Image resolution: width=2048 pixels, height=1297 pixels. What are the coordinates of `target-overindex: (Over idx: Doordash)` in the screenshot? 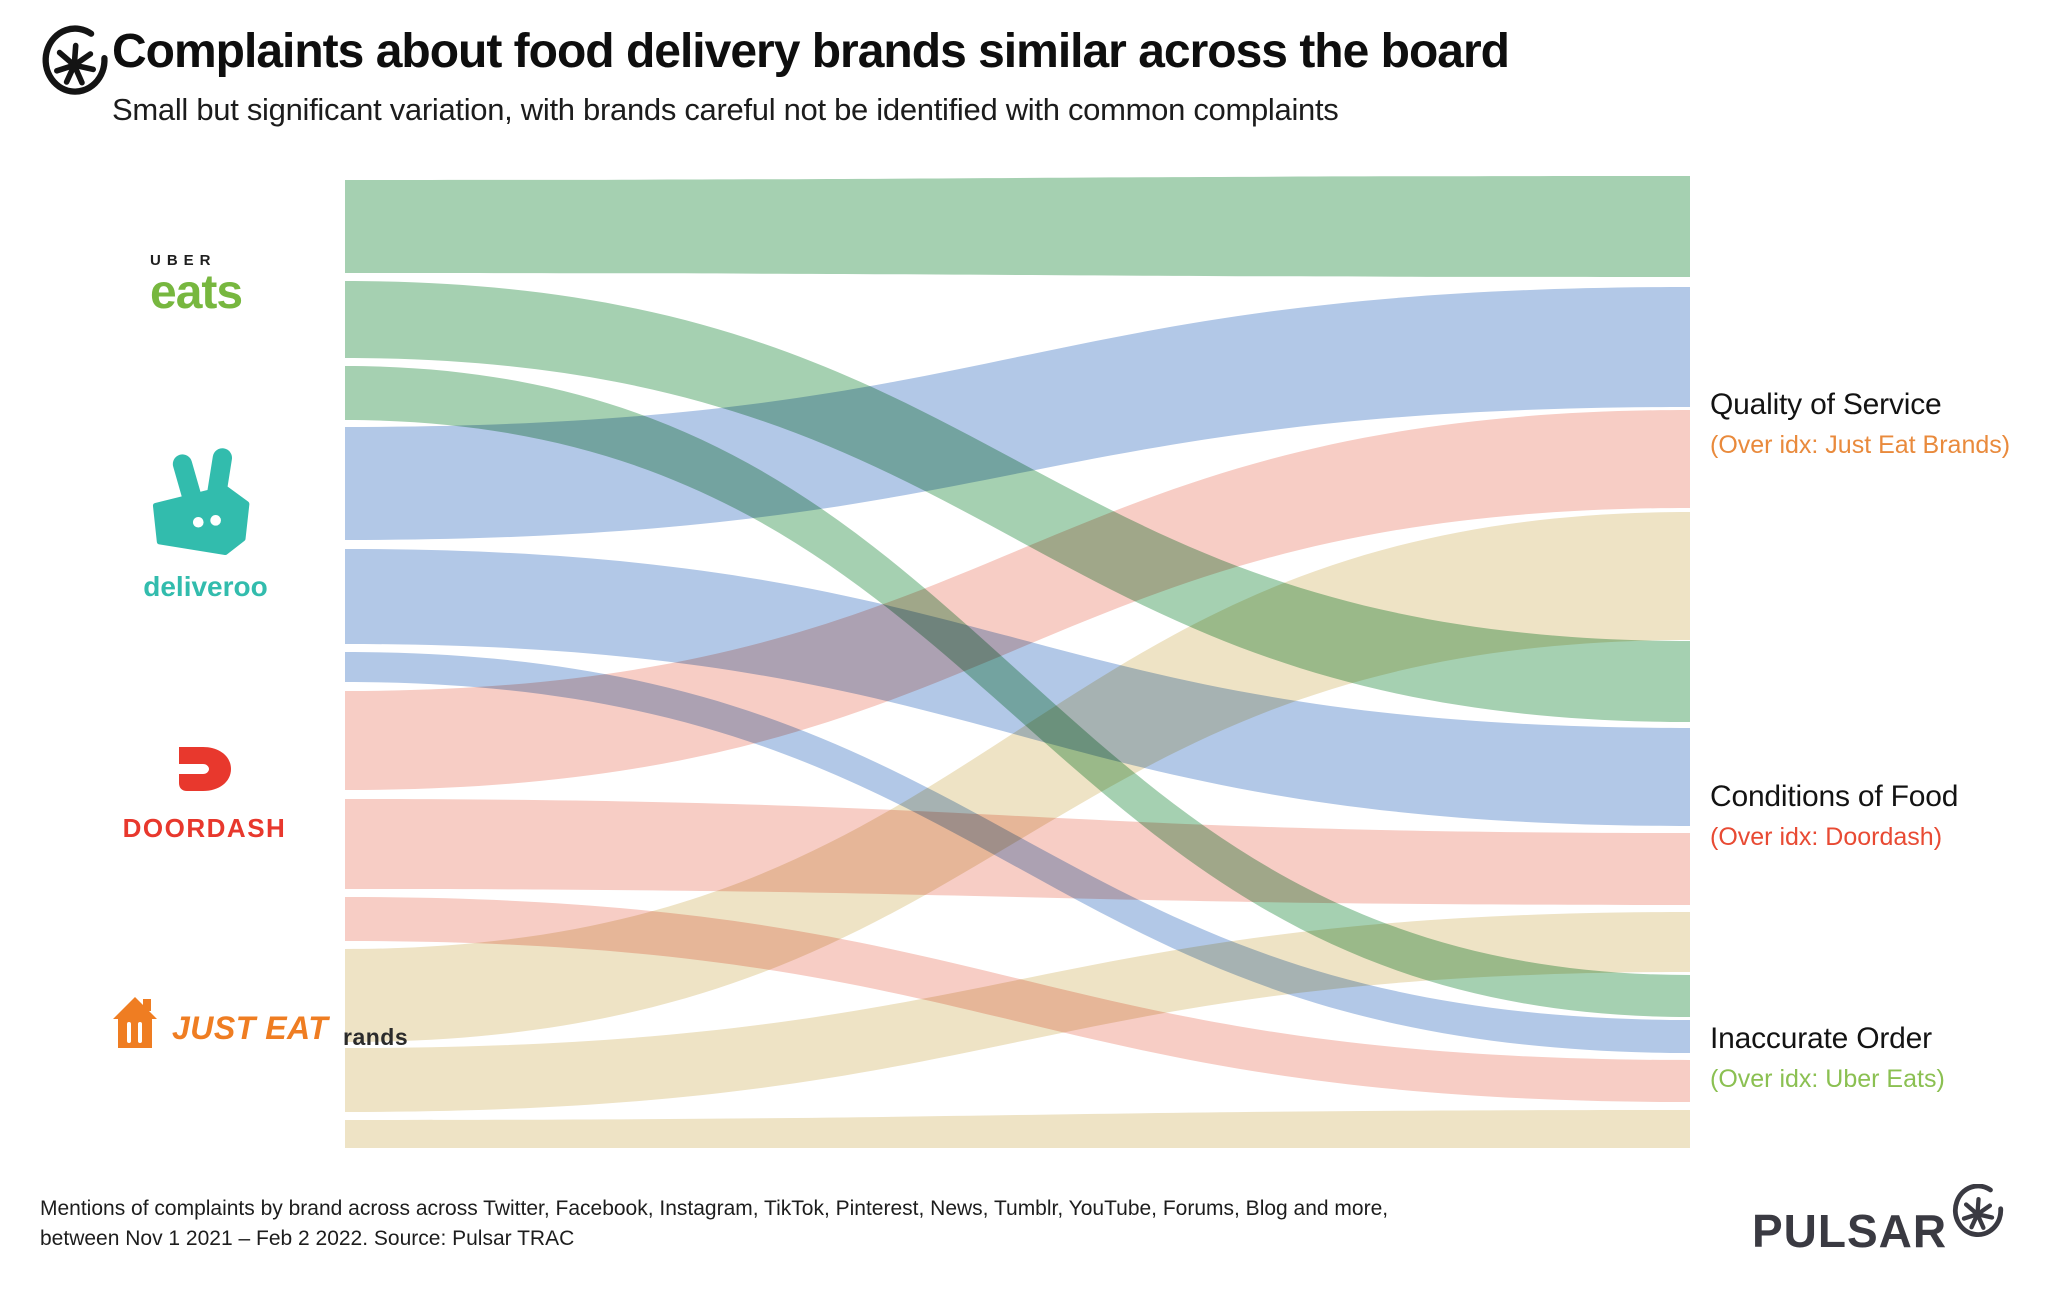 It's located at (1826, 837).